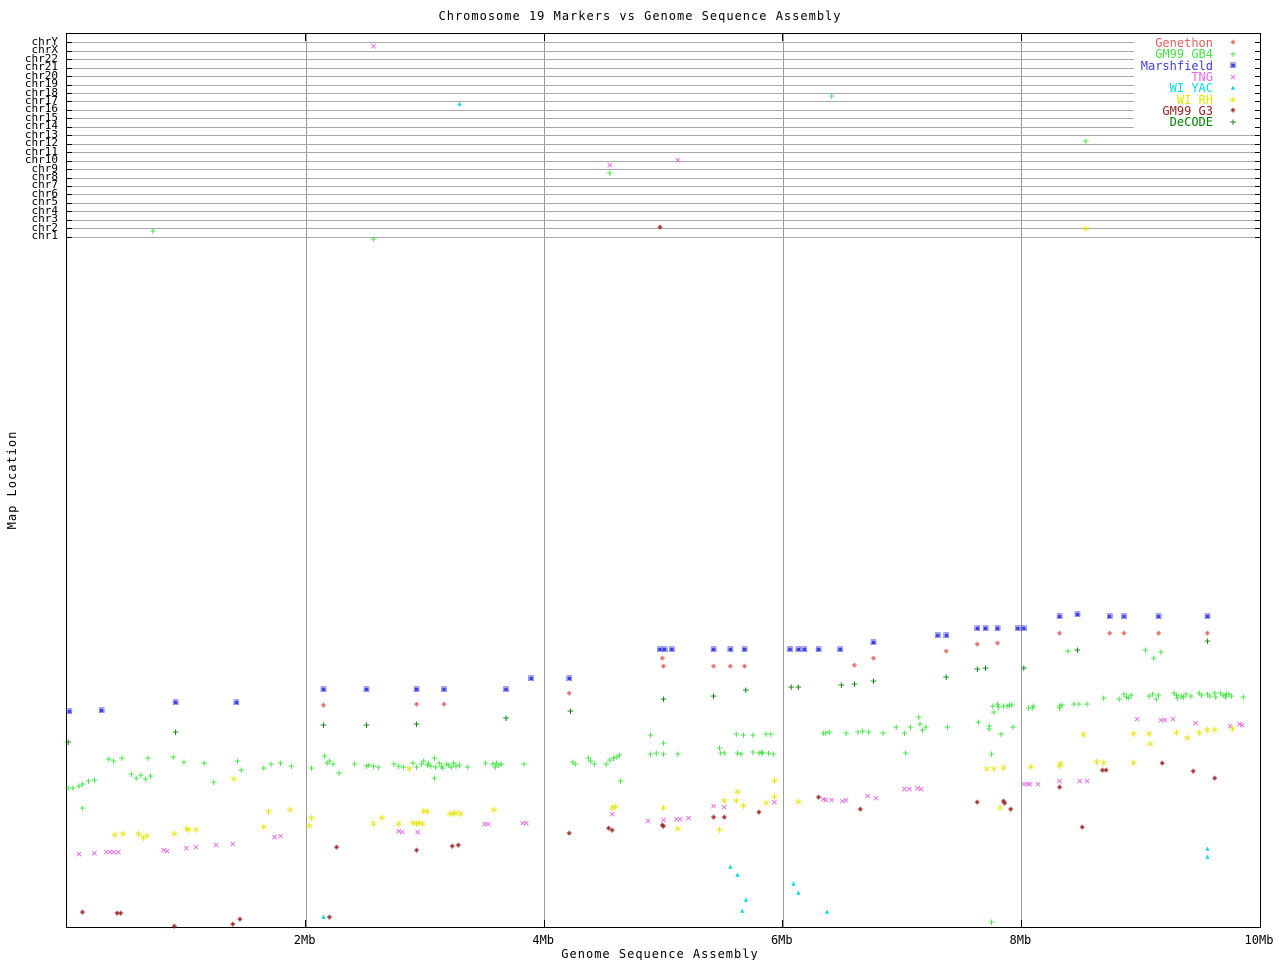 This screenshot has width=1280, height=960. What do you see at coordinates (41, 92) in the screenshot?
I see `chromosome-label: chr18` at bounding box center [41, 92].